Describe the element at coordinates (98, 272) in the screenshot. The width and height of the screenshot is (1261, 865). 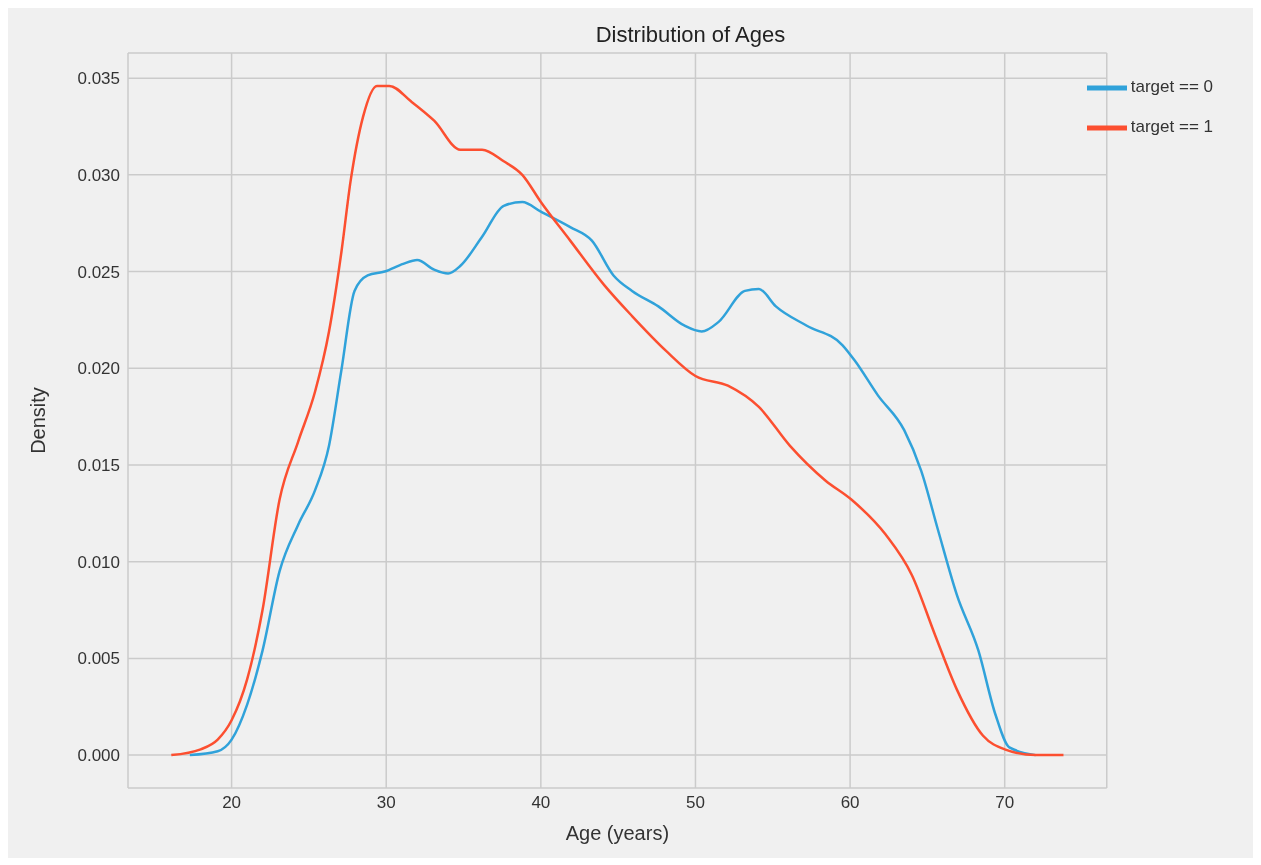
I see `y-tick-label: 0.025` at that location.